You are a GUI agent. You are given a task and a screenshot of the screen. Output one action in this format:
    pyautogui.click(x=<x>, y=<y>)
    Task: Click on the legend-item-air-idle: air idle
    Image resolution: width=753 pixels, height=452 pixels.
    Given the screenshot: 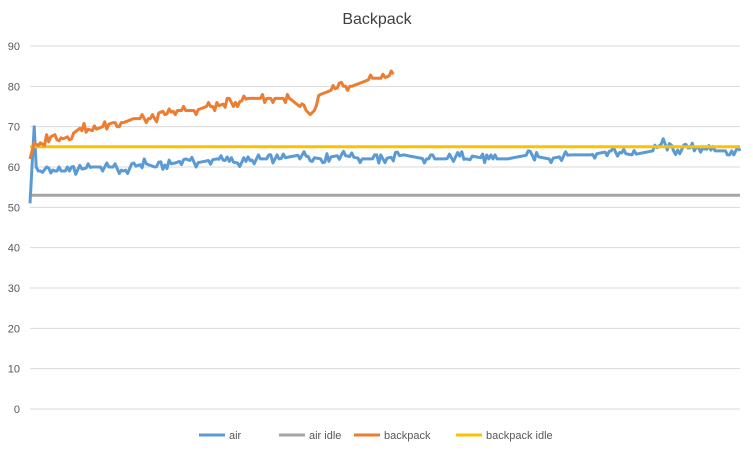 What is the action you would take?
    pyautogui.click(x=310, y=436)
    